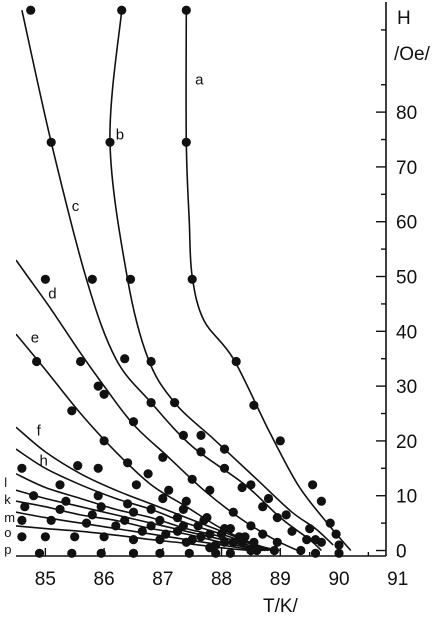  Describe the element at coordinates (52, 293) in the screenshot. I see `series-label-d: d` at that location.